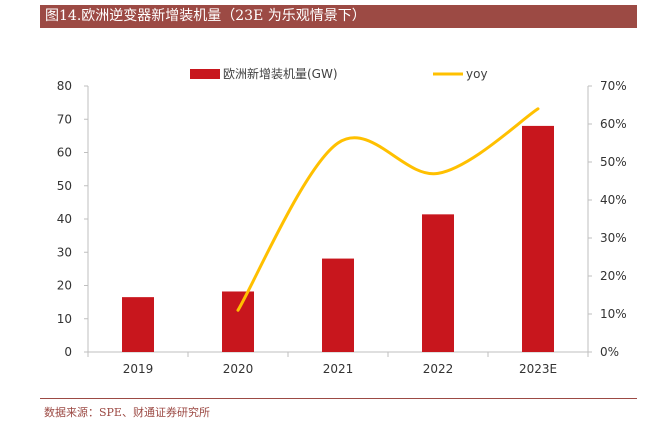  I want to click on x-tick-label: 2019, so click(138, 369).